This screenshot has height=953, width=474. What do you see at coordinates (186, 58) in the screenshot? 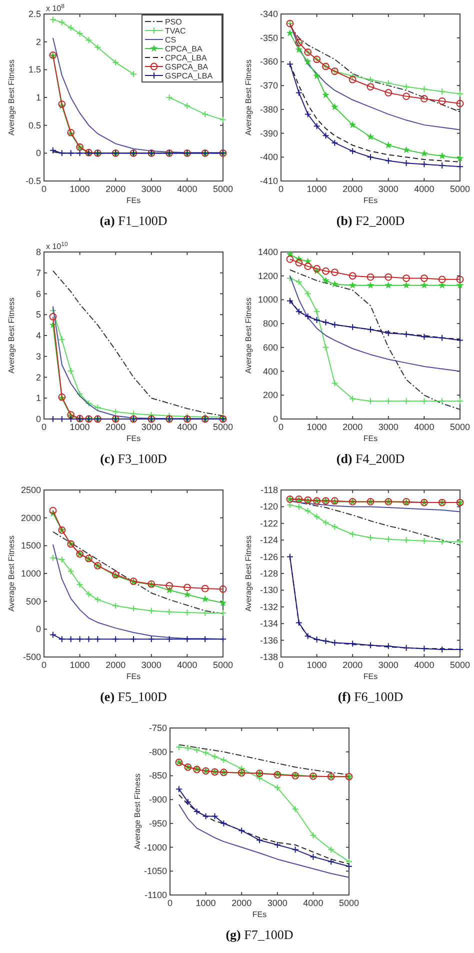
I see `legend-label: CPCA_LBA` at bounding box center [186, 58].